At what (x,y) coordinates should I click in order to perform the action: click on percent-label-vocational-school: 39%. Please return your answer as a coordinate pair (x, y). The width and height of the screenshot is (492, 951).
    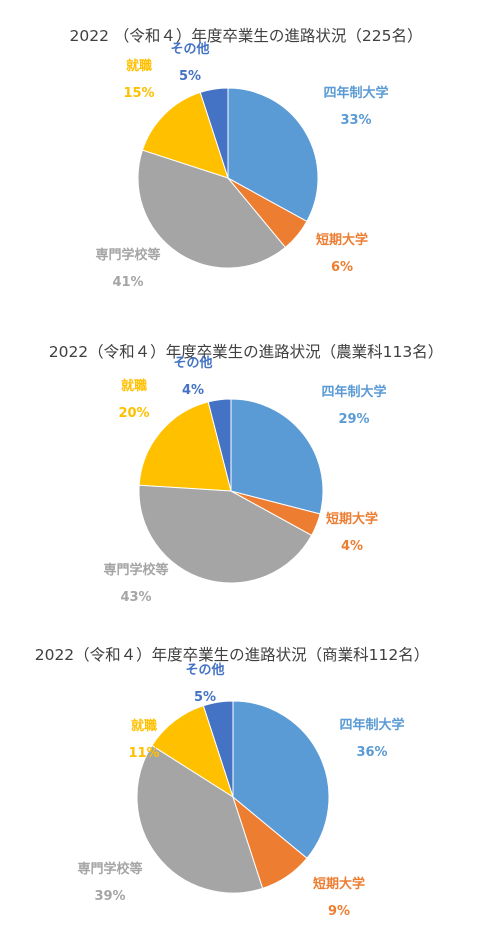
    Looking at the image, I should click on (109, 896).